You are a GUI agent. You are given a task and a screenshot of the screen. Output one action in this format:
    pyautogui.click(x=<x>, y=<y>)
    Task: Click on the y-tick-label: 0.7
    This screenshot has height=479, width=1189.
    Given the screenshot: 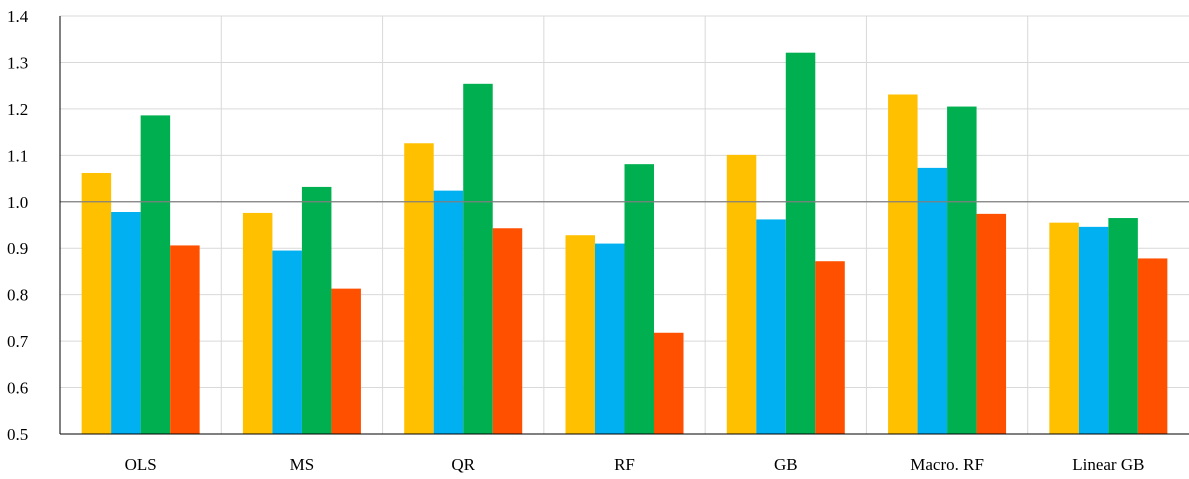 What is the action you would take?
    pyautogui.click(x=18, y=341)
    